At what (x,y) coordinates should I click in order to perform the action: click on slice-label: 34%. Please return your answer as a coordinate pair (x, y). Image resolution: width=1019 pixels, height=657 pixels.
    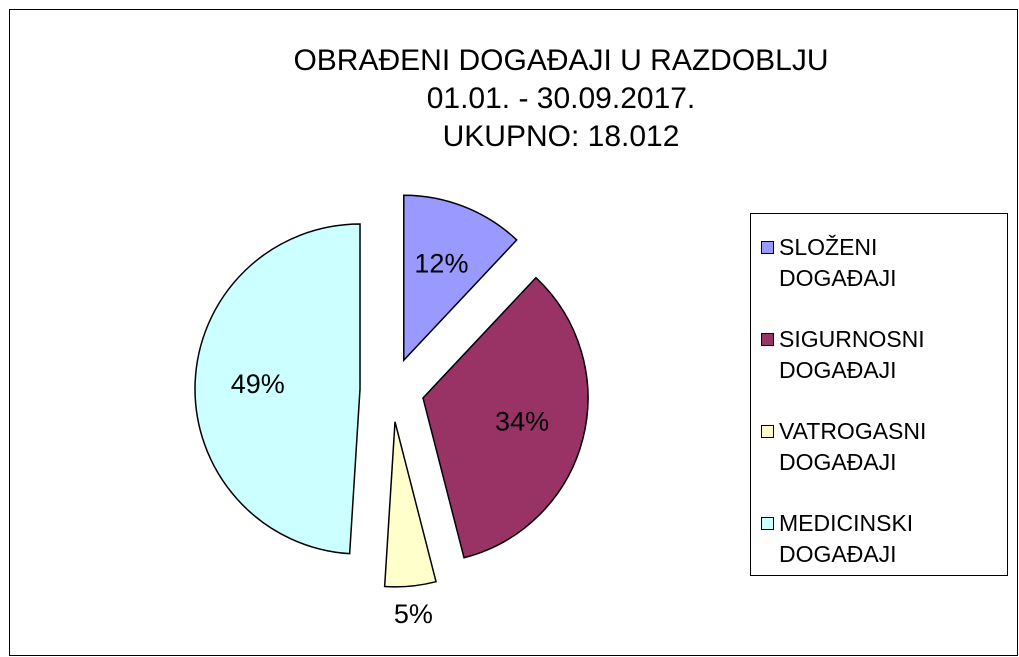
    Looking at the image, I should click on (522, 422).